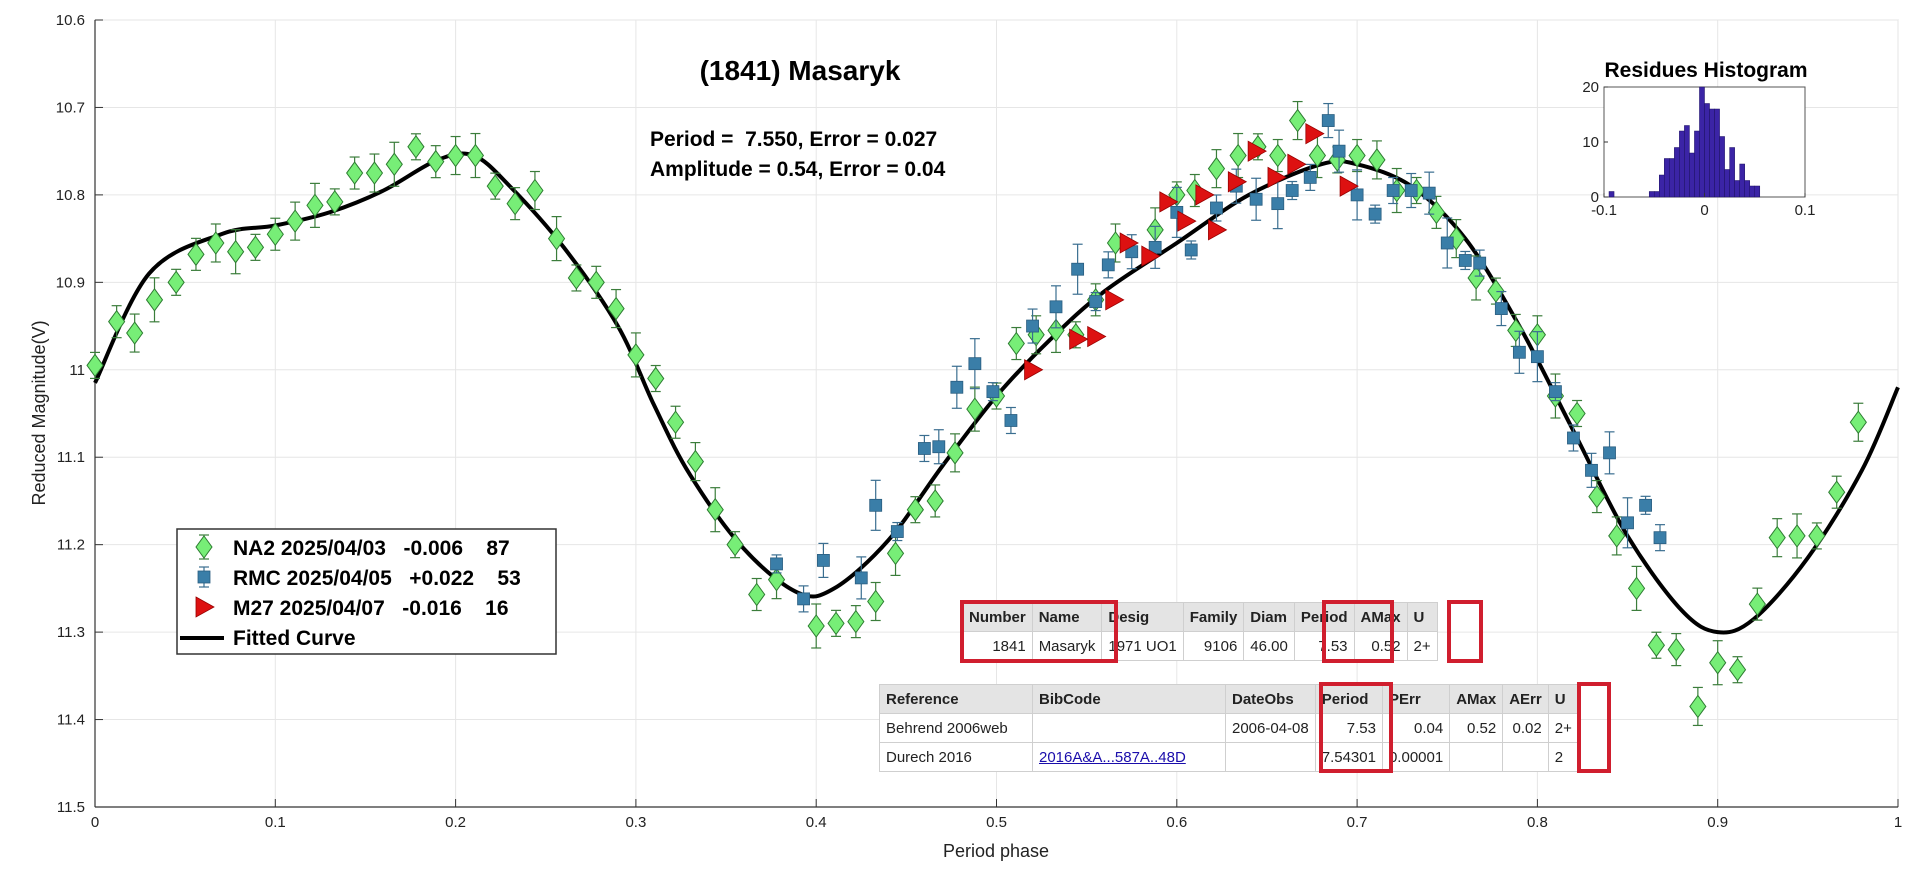 This screenshot has width=1920, height=879. Describe the element at coordinates (997, 646) in the screenshot. I see `table1-cell: 1841` at that location.